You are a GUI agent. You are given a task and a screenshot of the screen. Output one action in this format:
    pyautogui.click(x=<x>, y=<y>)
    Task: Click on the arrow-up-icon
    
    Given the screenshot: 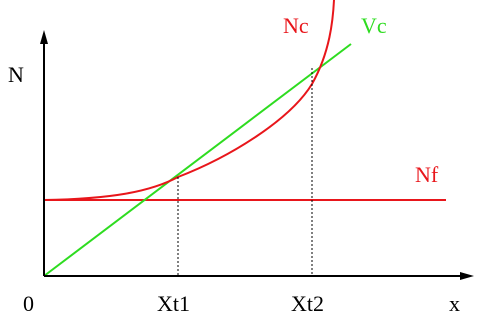 What is the action you would take?
    pyautogui.click(x=44, y=37)
    